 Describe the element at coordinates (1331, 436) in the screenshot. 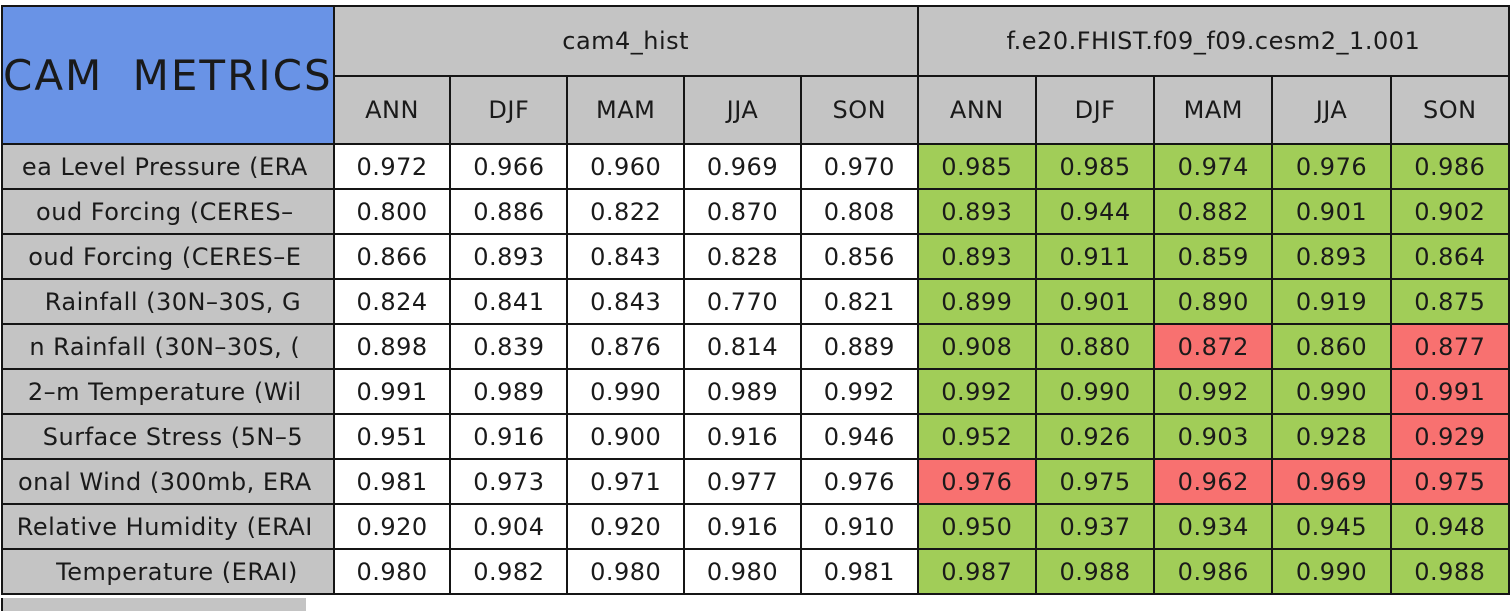

I see `value-cell-g2-green: 0.928` at that location.